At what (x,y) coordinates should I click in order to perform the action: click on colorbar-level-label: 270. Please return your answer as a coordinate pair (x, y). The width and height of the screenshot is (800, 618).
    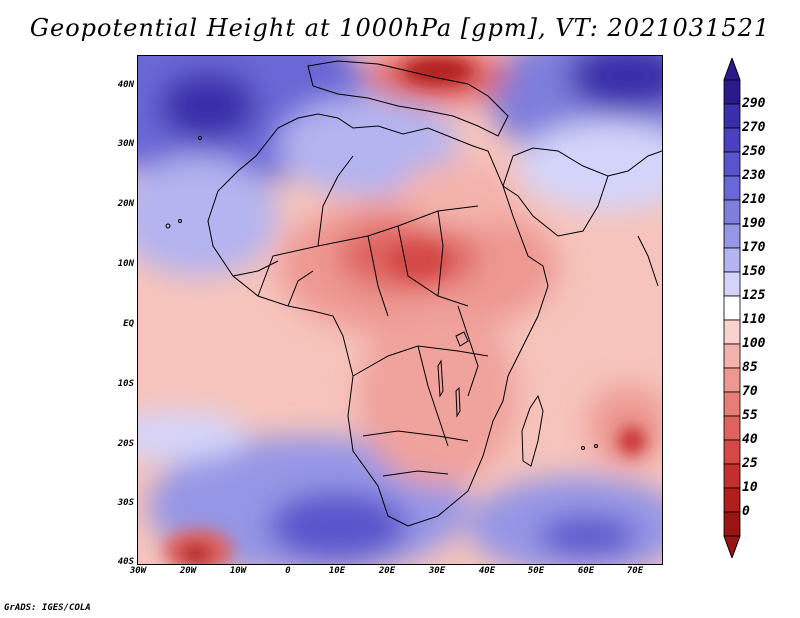
    Looking at the image, I should click on (754, 127).